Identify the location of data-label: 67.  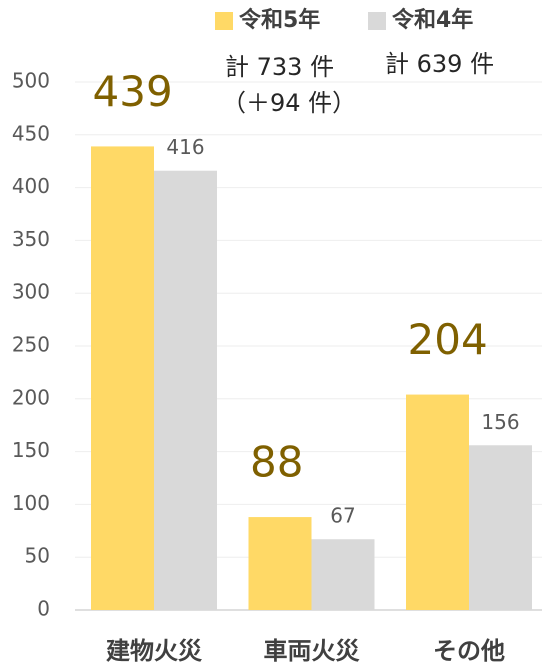
(342, 516).